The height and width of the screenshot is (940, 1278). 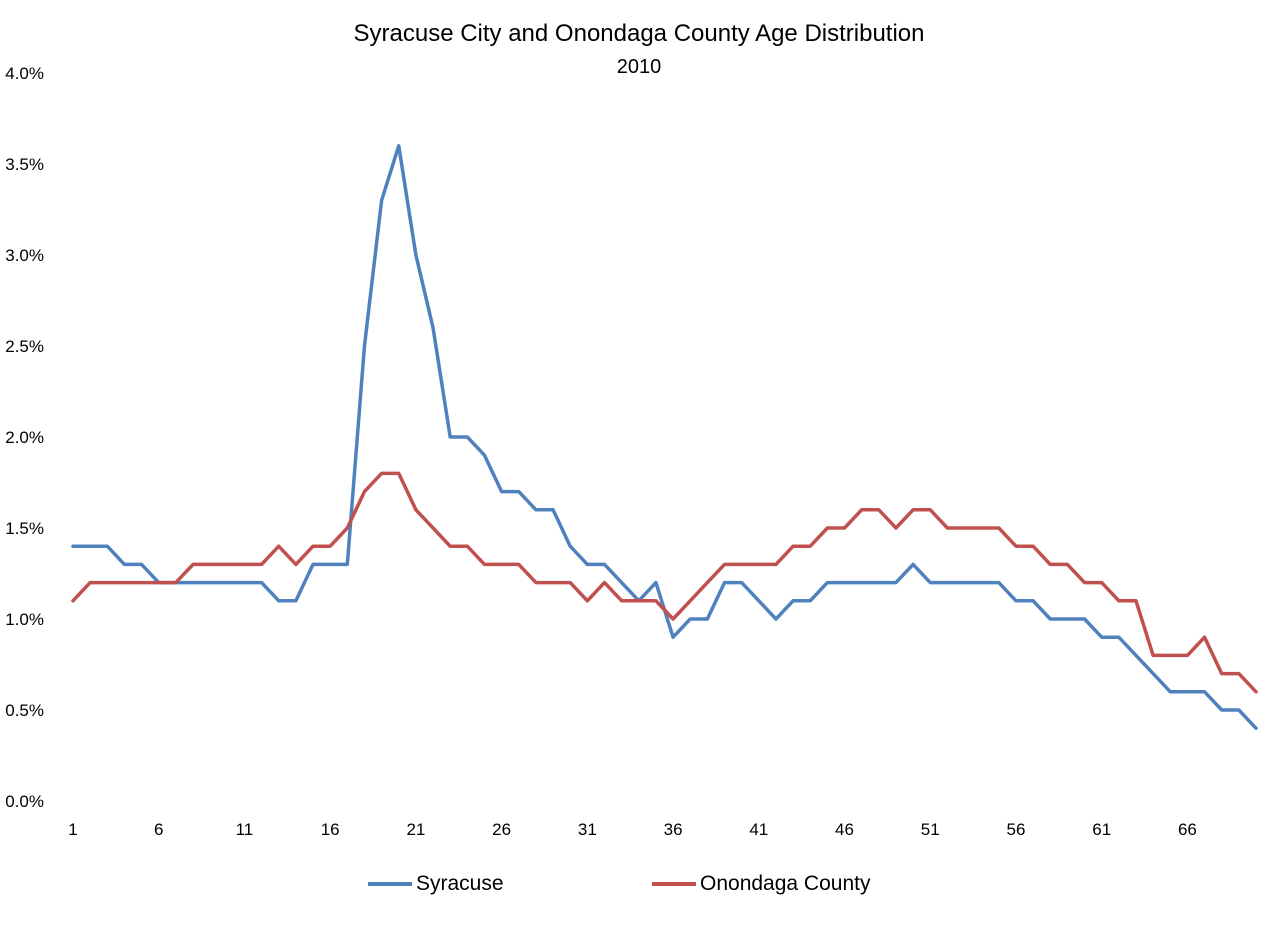 I want to click on x-tick-label: 16, so click(x=330, y=829).